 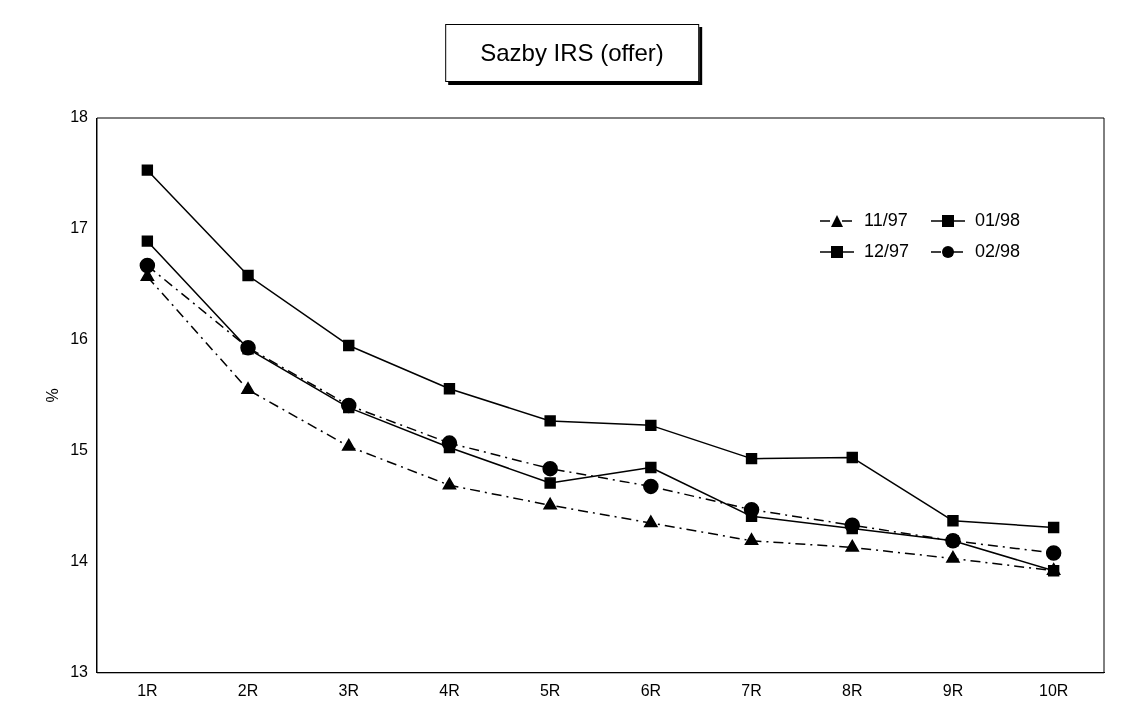 I want to click on x-tick-label: 2R, so click(x=248, y=690).